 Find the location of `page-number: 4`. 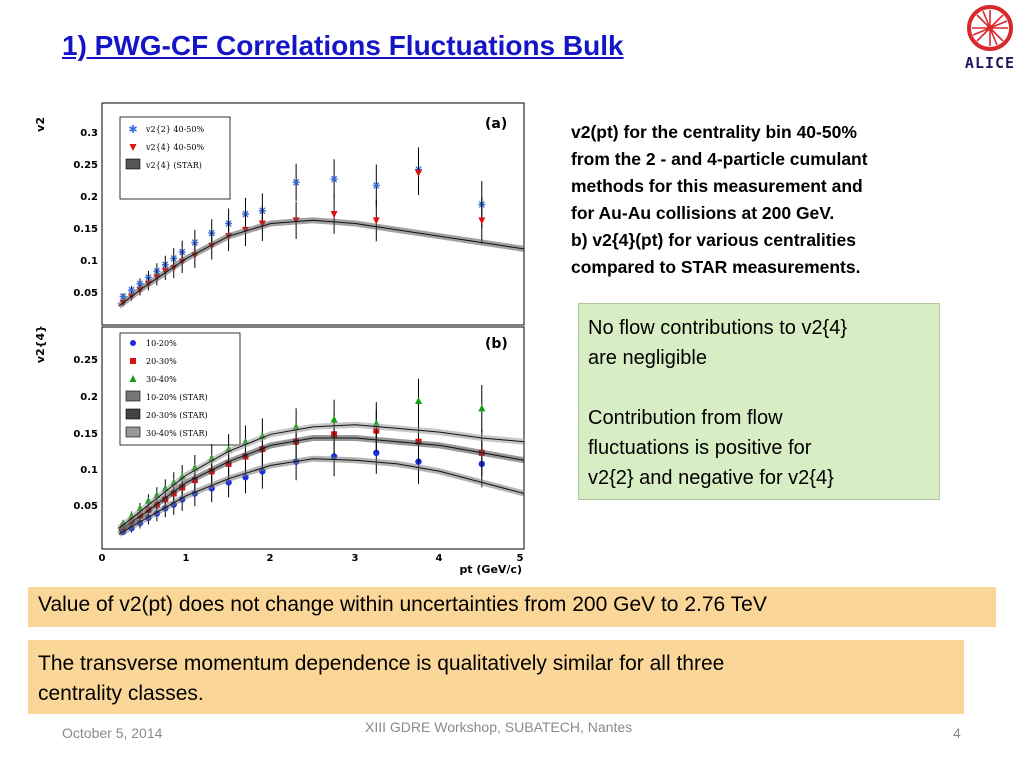

page-number: 4 is located at coordinates (957, 733).